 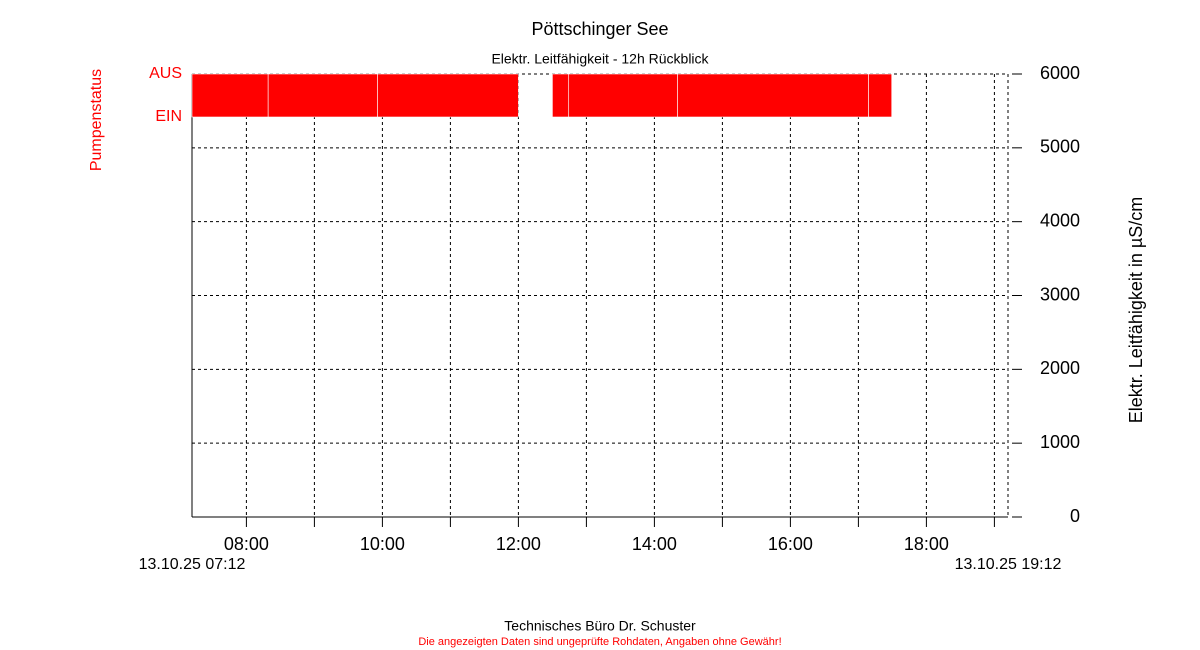 I want to click on x-tick-label: 12:00, so click(x=518, y=544).